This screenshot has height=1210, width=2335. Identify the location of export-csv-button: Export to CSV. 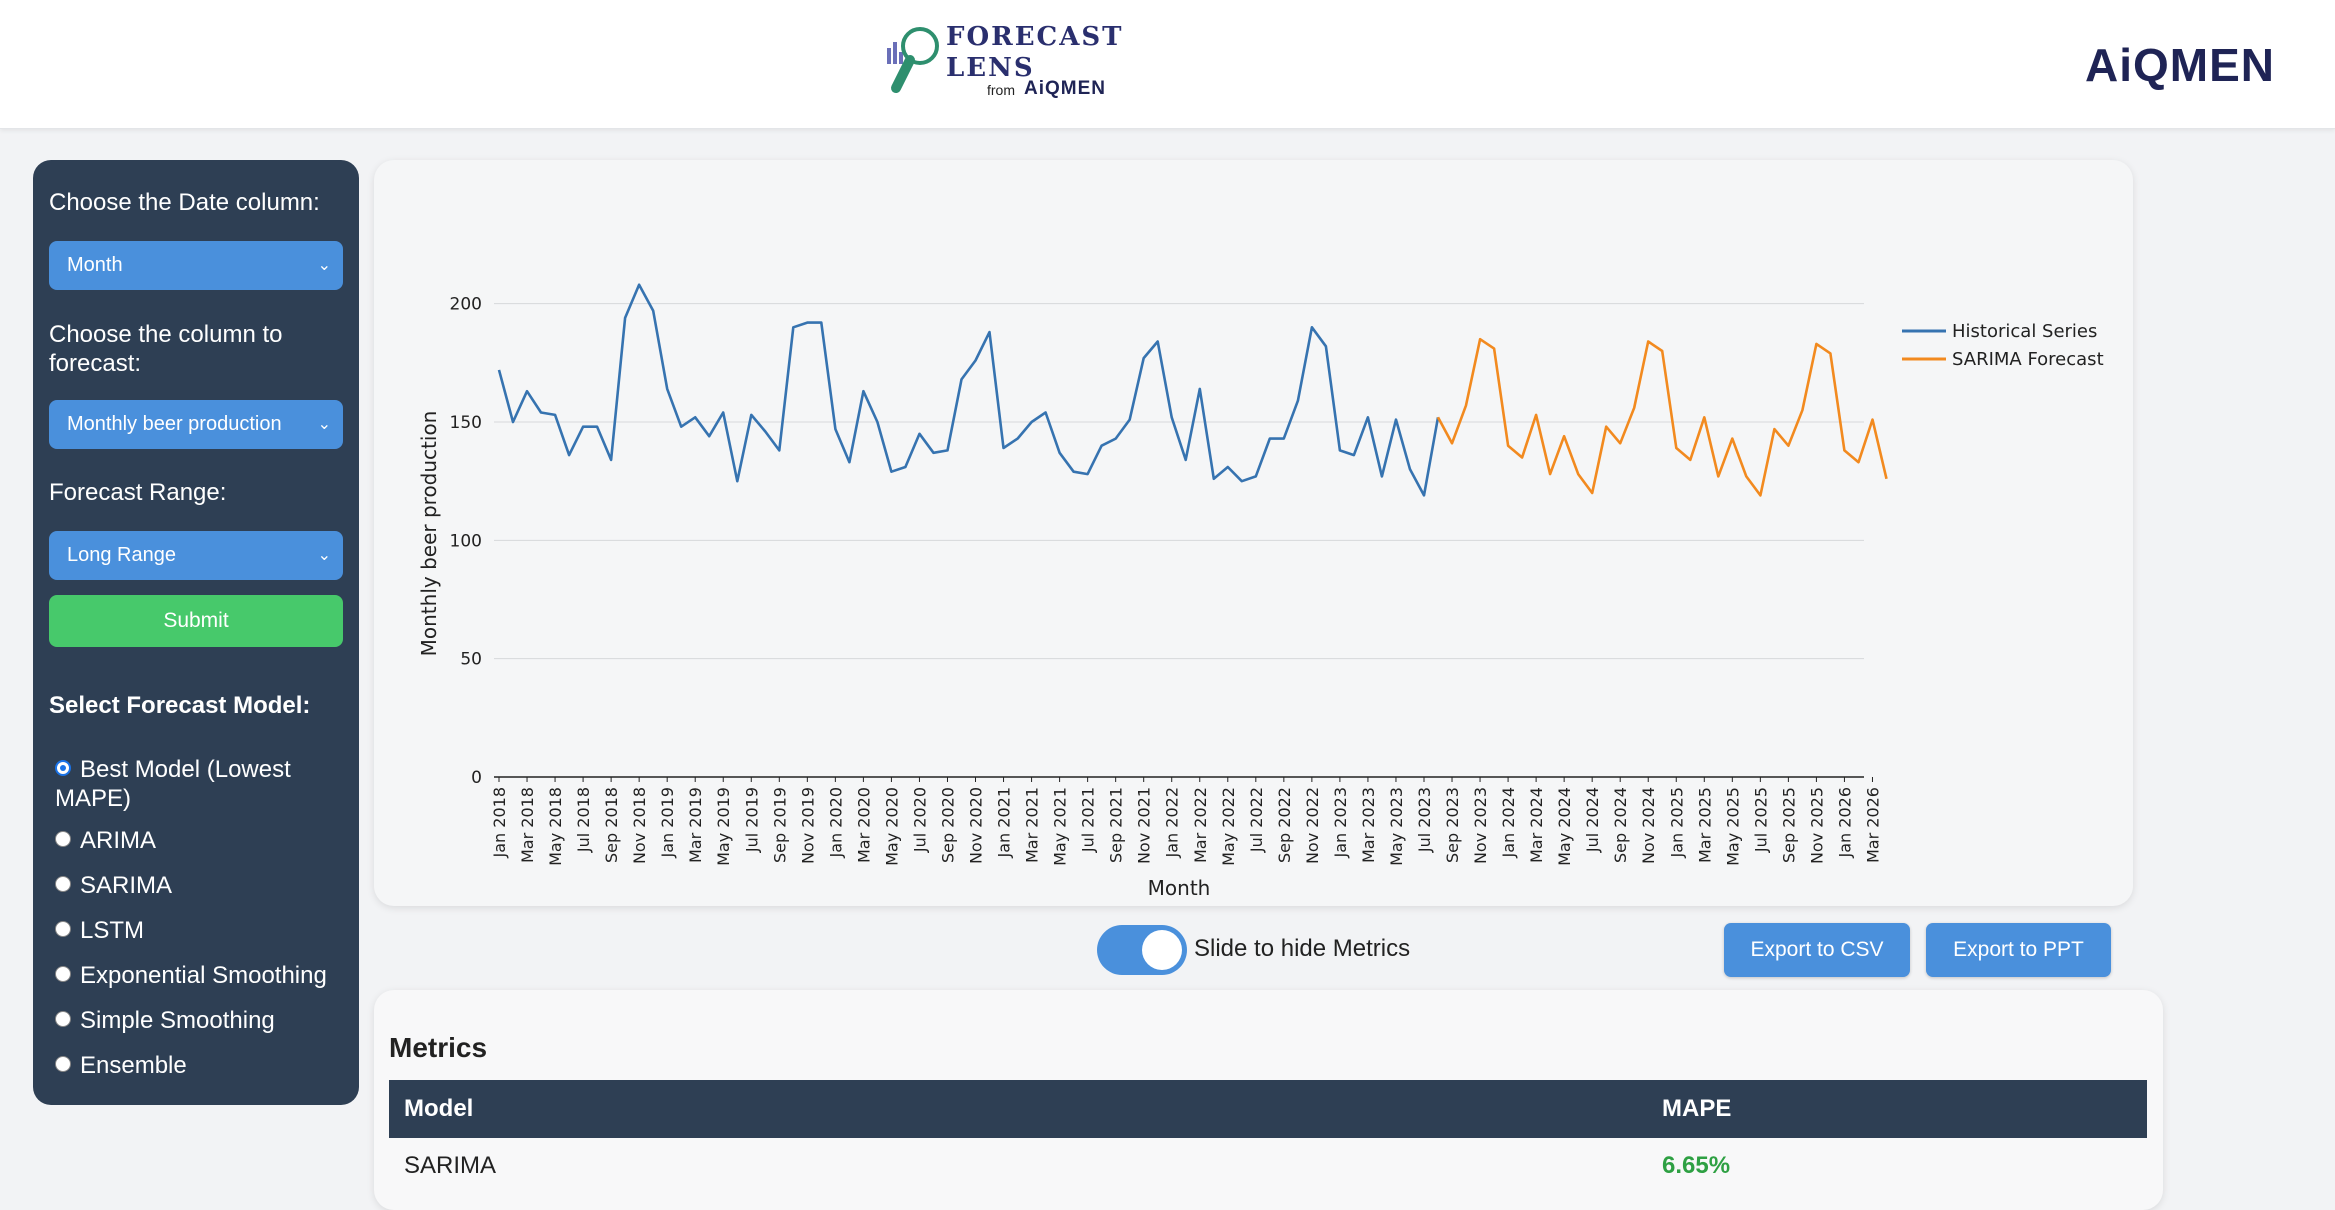
(1817, 950).